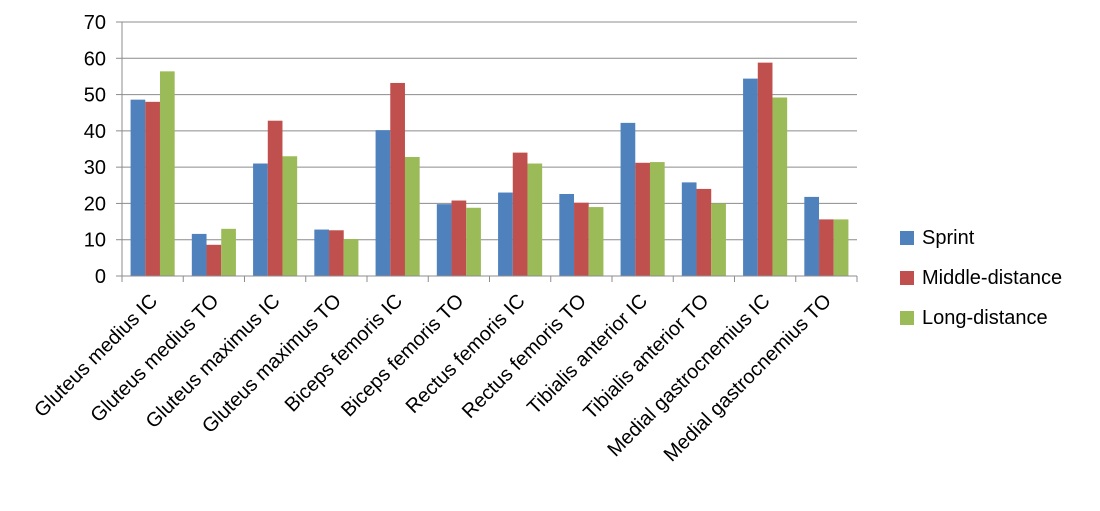  I want to click on y-tick-label: 60, so click(95, 59).